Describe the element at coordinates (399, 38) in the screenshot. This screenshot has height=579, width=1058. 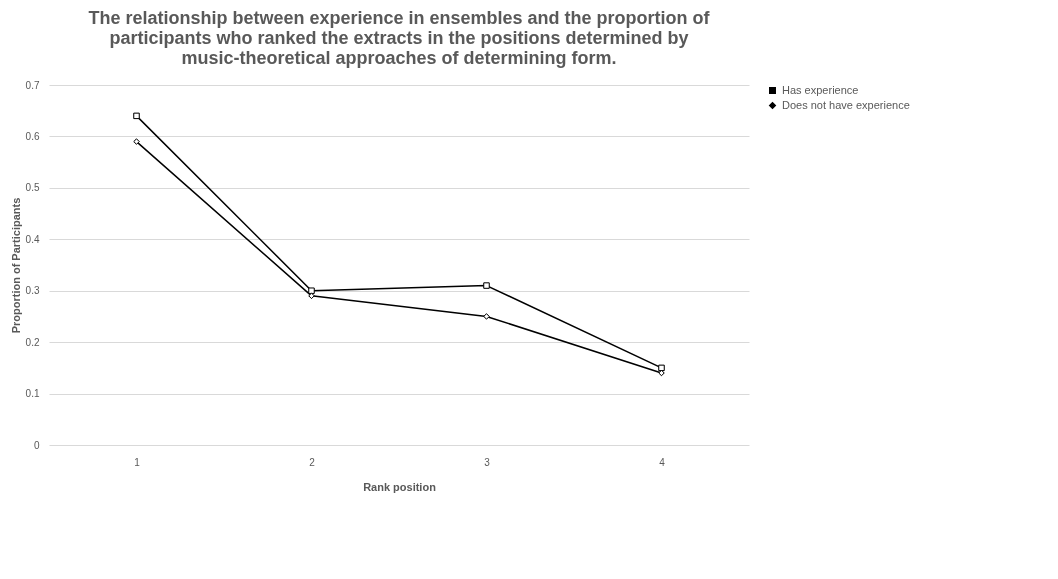
I see `chart-title: The relationship between experience in ensembles and the proportion of participants who ranked the extracts in the positions determined by music-theoretical approaches of determining form.` at that location.